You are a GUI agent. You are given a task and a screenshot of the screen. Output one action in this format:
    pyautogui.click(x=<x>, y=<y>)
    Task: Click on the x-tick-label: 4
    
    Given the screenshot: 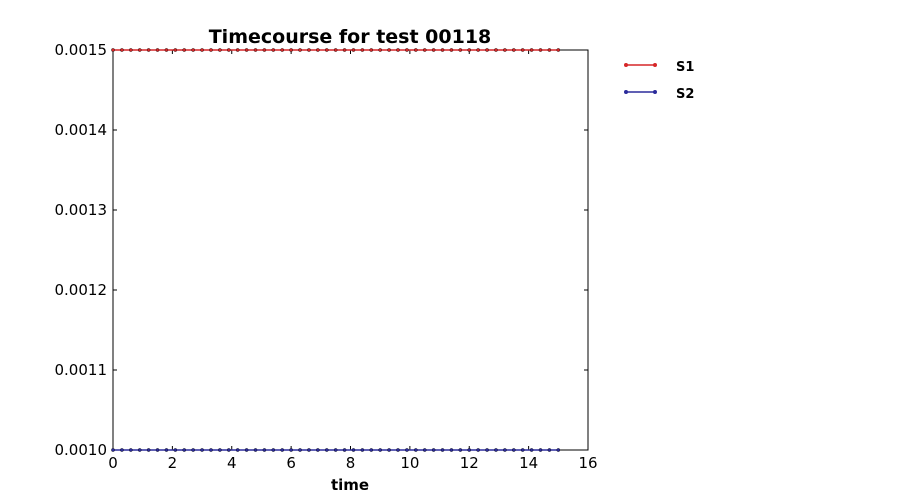 What is the action you would take?
    pyautogui.click(x=232, y=463)
    